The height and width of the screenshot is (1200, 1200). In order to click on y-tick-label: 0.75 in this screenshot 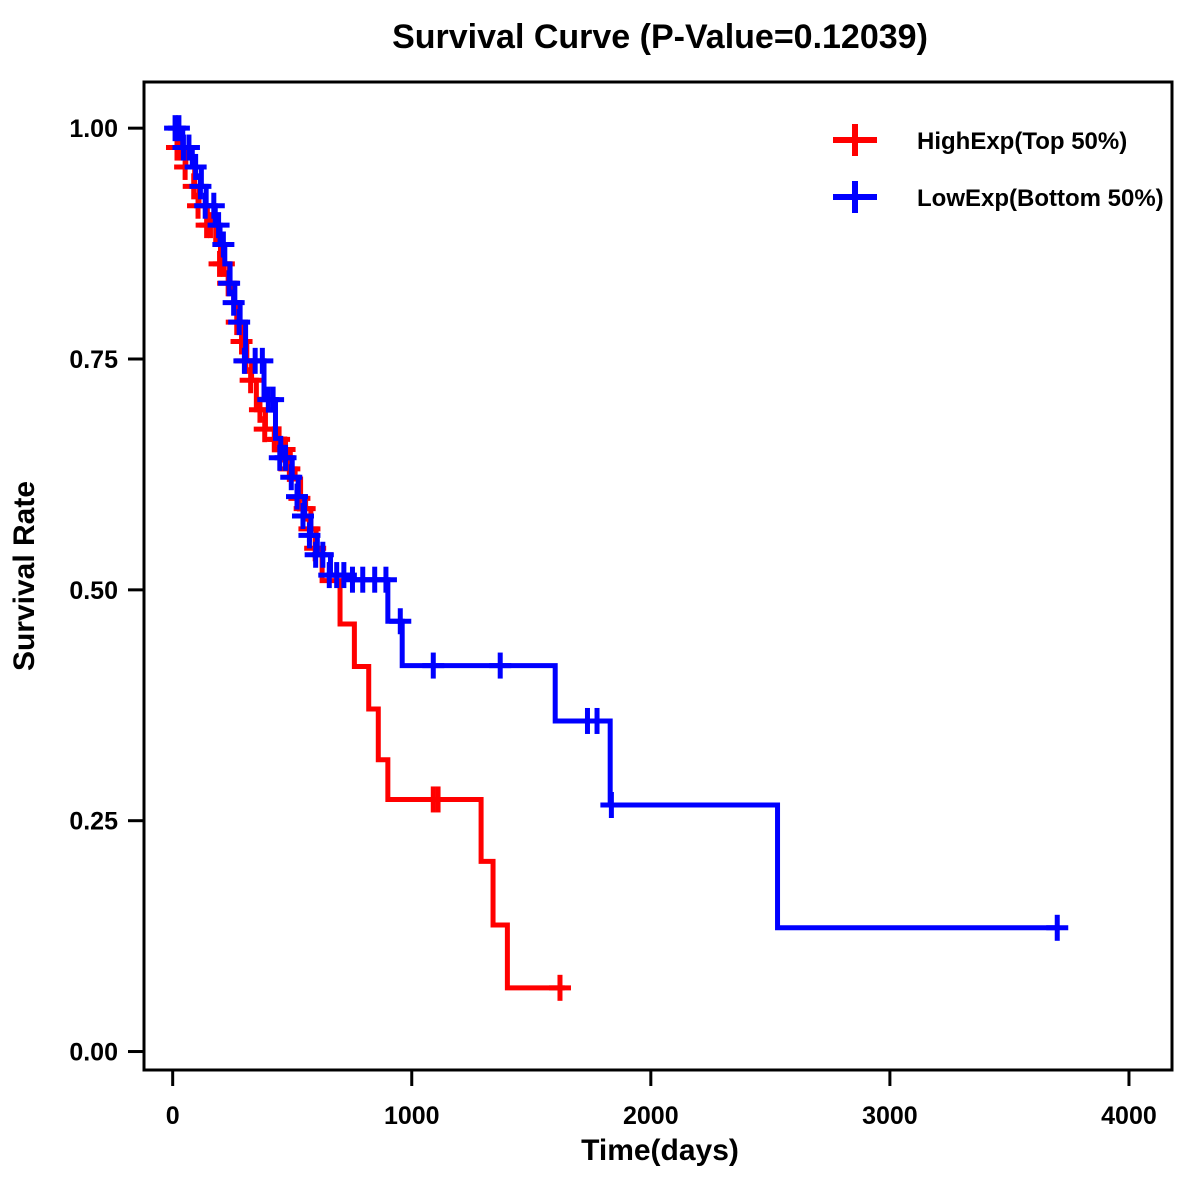, I will do `click(93, 360)`.